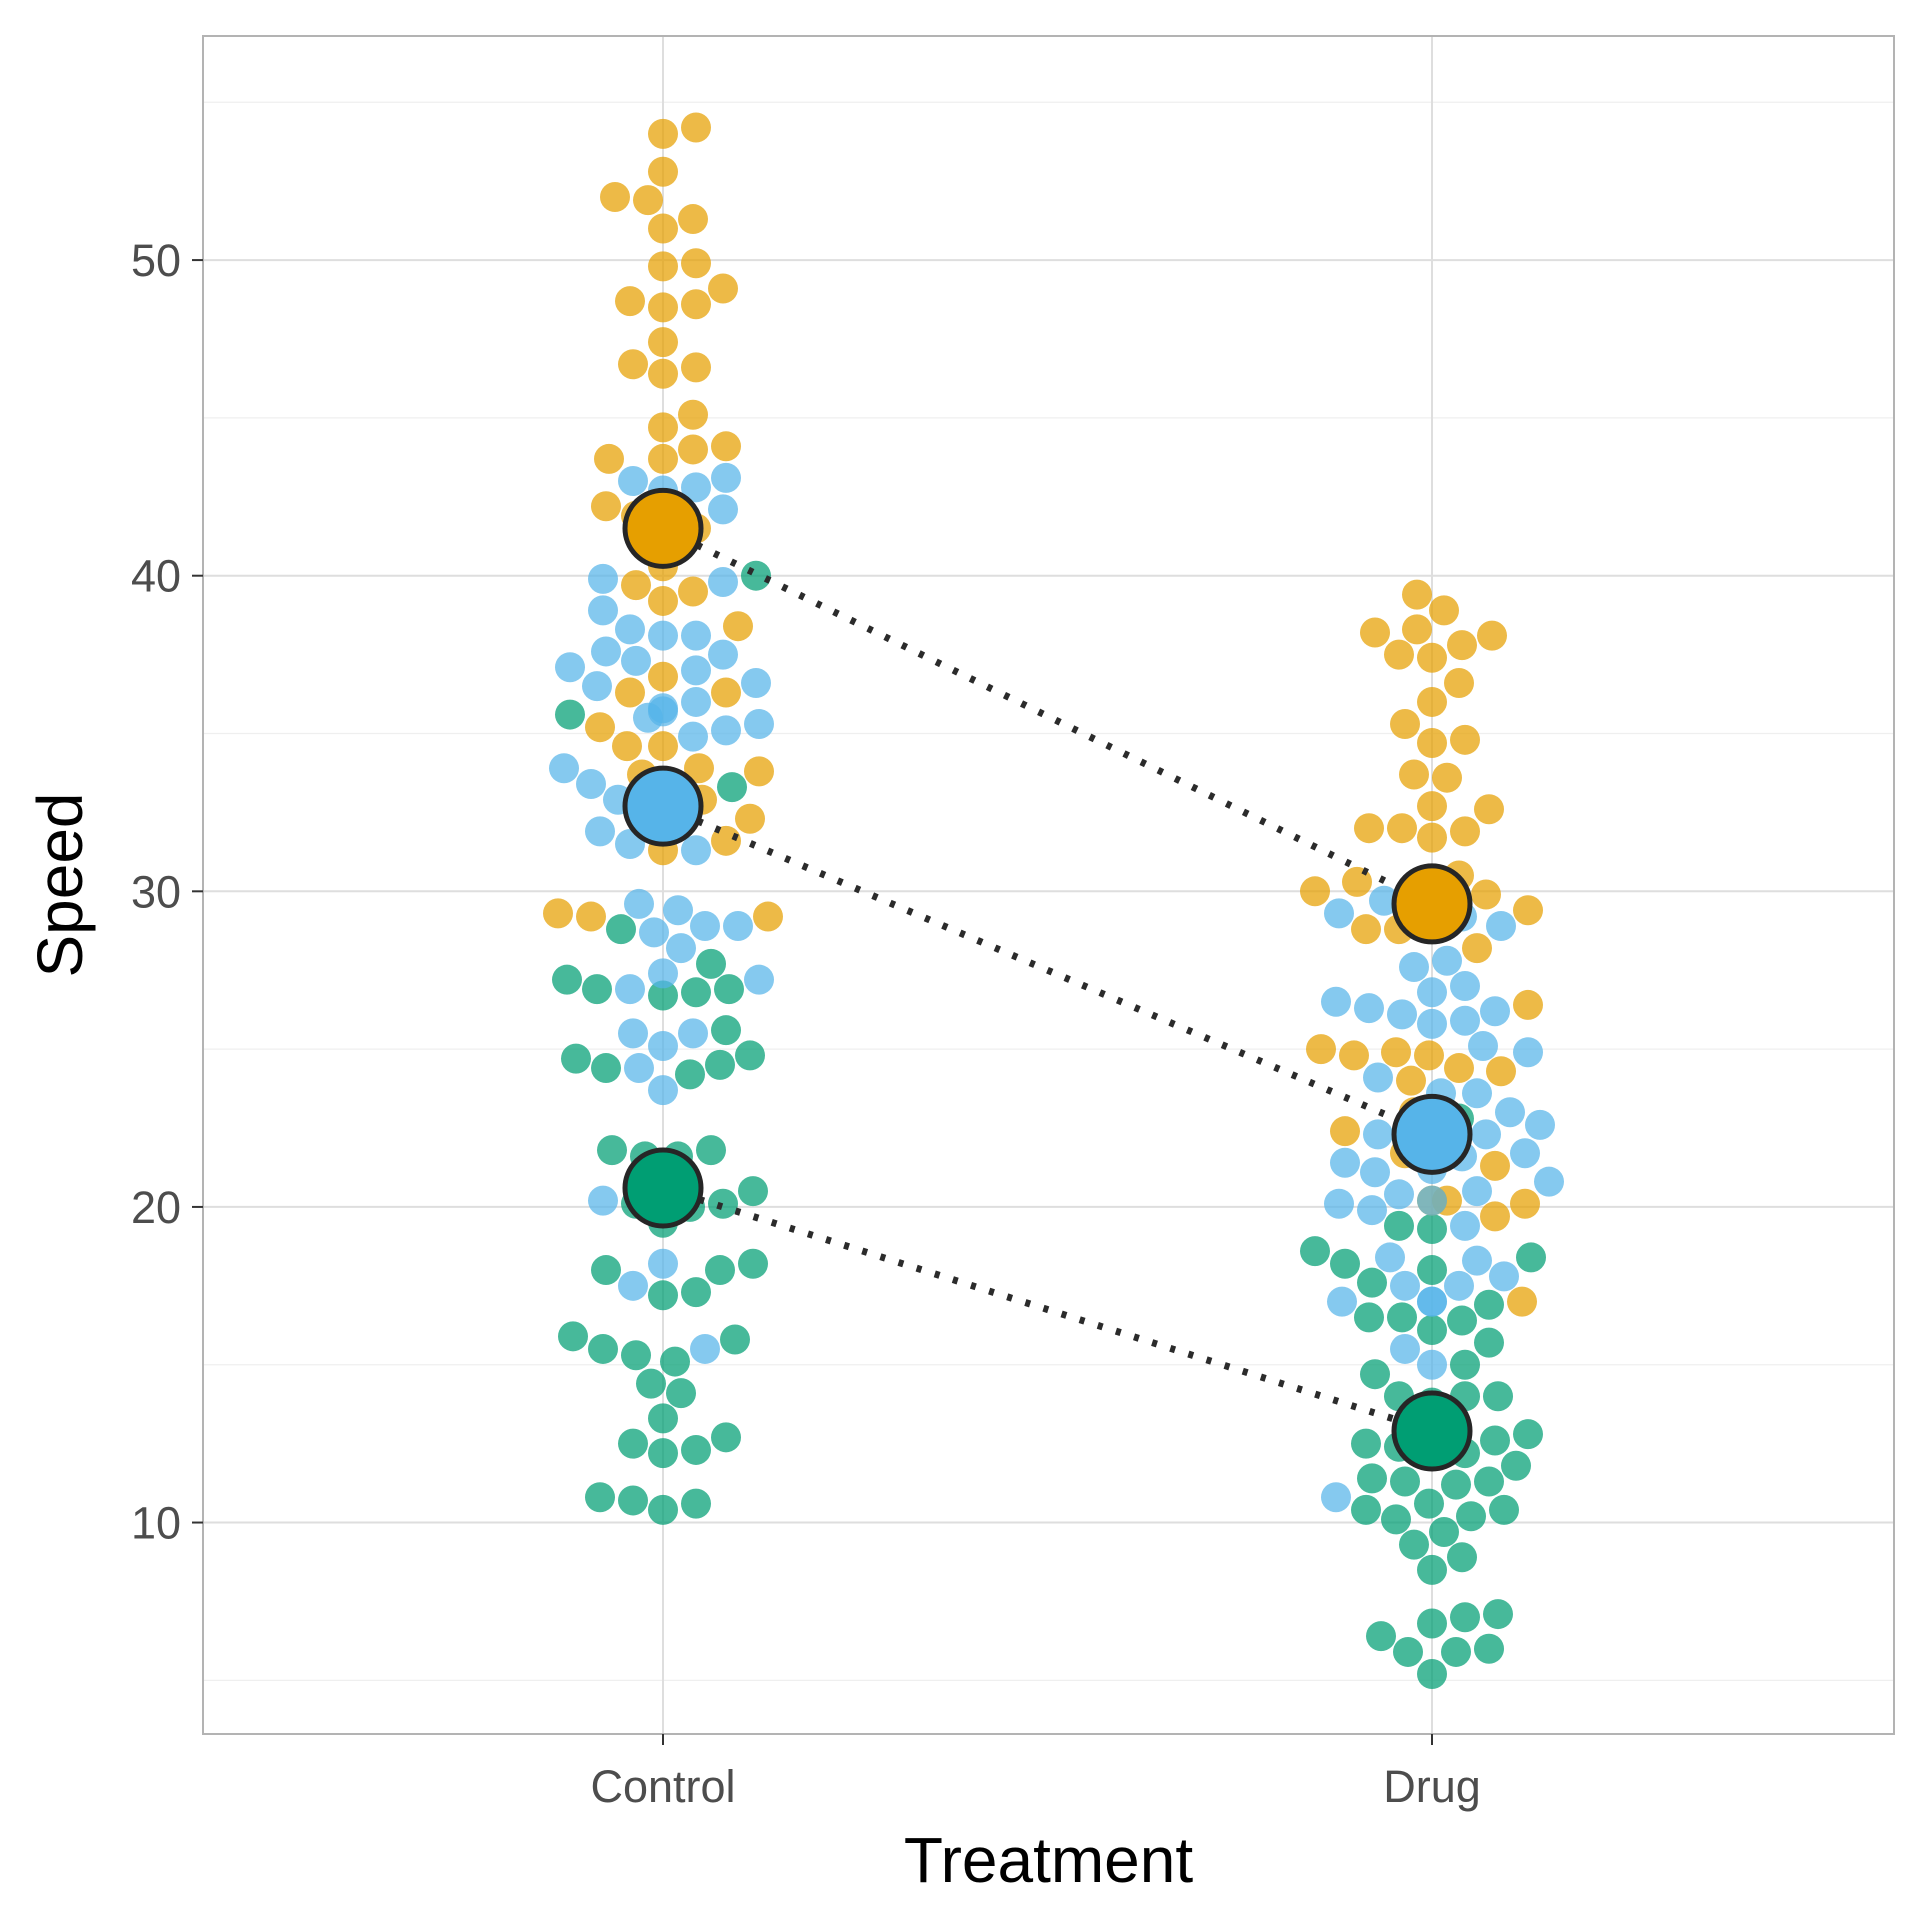 This screenshot has height=1920, width=1920. What do you see at coordinates (60, 884) in the screenshot?
I see `y-axis-title: Speed` at bounding box center [60, 884].